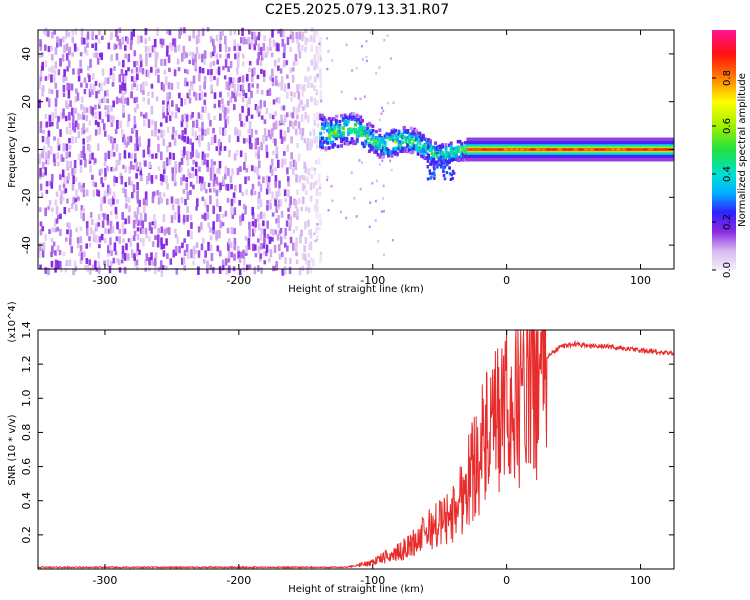  What do you see at coordinates (722, 174) in the screenshot?
I see `colorbar-ticks: 0.00.20.40.60.8` at bounding box center [722, 174].